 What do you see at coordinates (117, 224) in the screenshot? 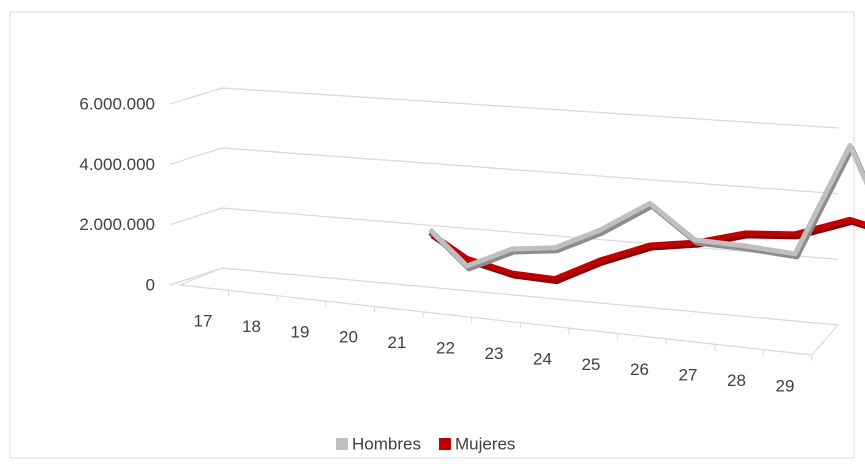
I see `y-tick-label: 2.000.000` at bounding box center [117, 224].